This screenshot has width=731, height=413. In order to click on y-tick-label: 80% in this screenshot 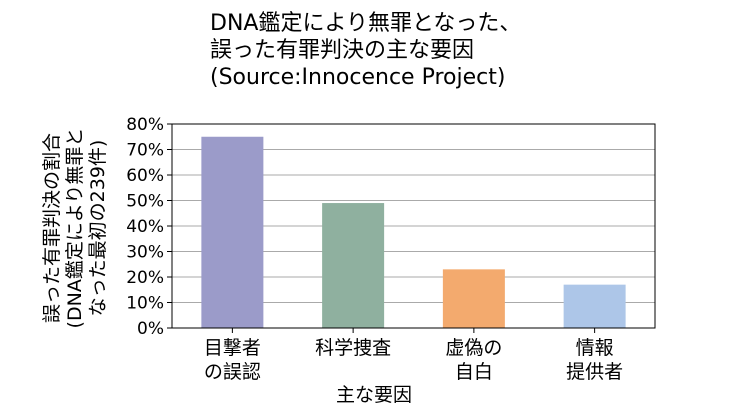, I will do `click(145, 125)`.